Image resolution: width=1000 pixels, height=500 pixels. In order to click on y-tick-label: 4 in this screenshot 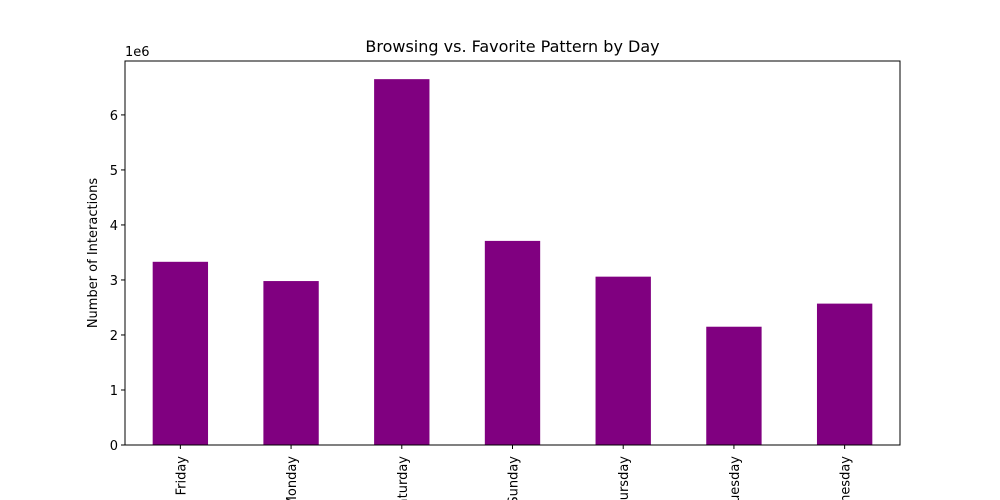, I will do `click(114, 226)`.